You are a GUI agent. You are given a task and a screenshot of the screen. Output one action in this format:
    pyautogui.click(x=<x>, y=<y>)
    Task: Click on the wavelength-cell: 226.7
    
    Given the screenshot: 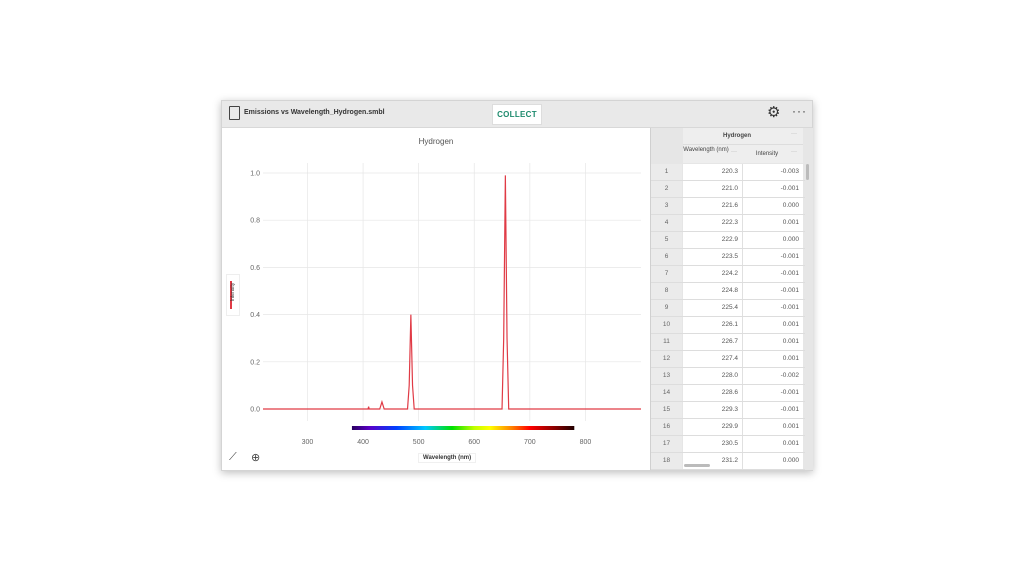 What is the action you would take?
    pyautogui.click(x=713, y=342)
    